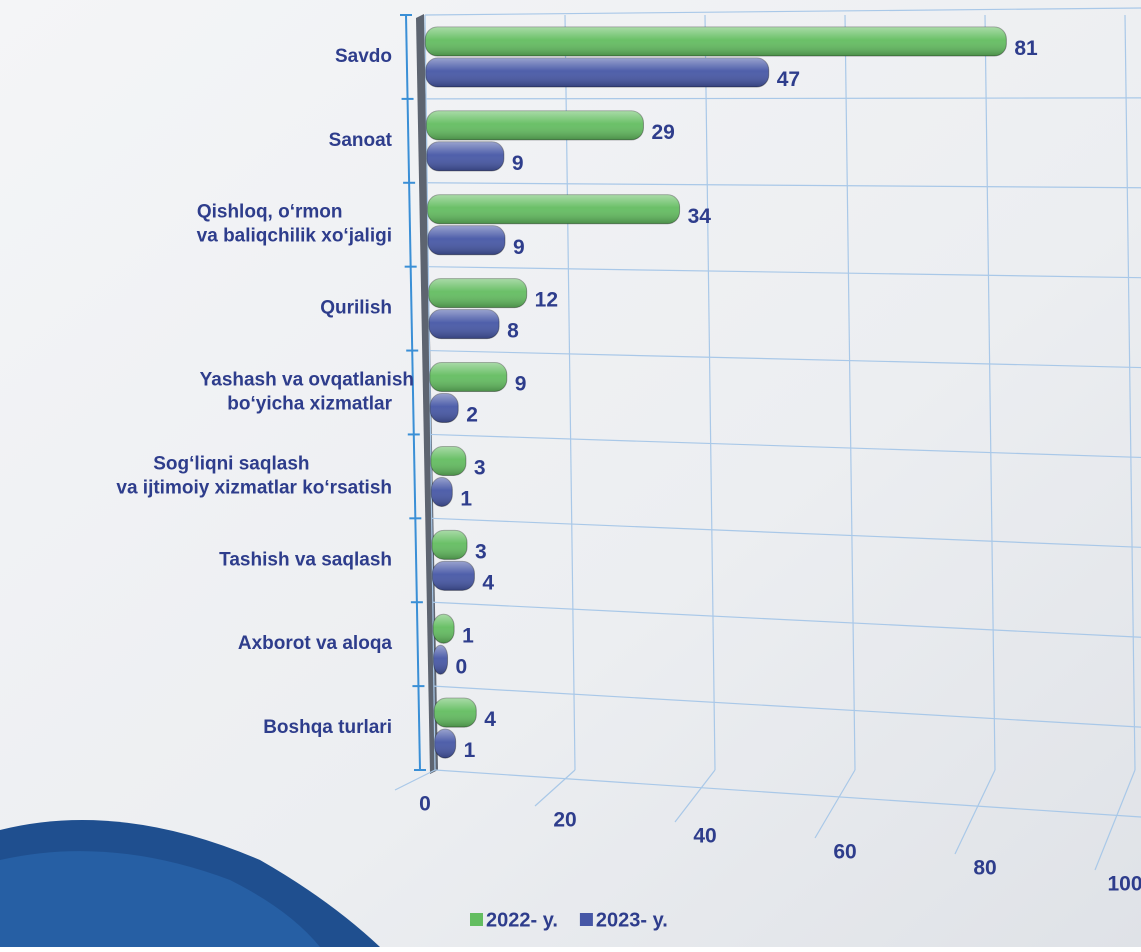  Describe the element at coordinates (700, 216) in the screenshot. I see `value-label: 34` at that location.